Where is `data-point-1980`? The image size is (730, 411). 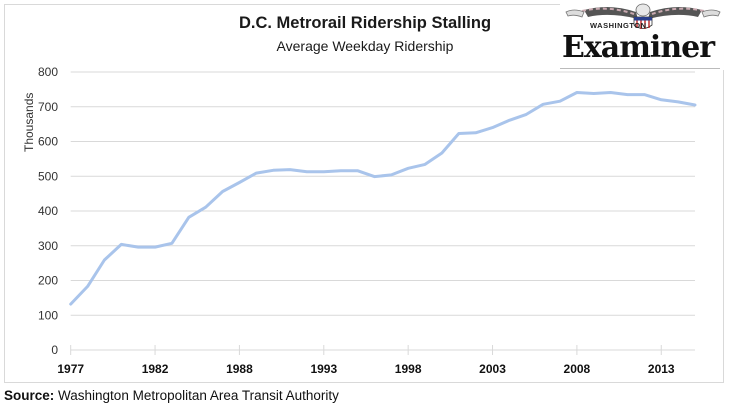
data-point-1980 is located at coordinates (121, 244).